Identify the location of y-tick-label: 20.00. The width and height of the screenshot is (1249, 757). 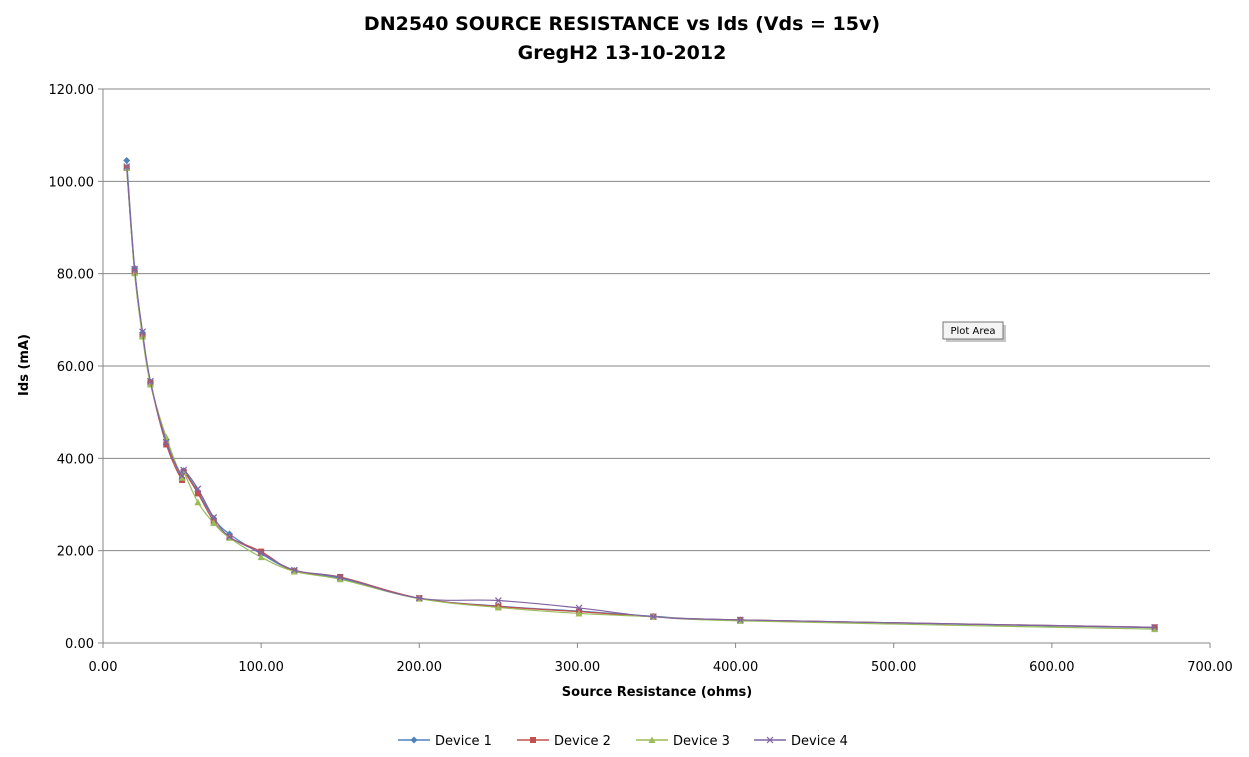
(75, 552).